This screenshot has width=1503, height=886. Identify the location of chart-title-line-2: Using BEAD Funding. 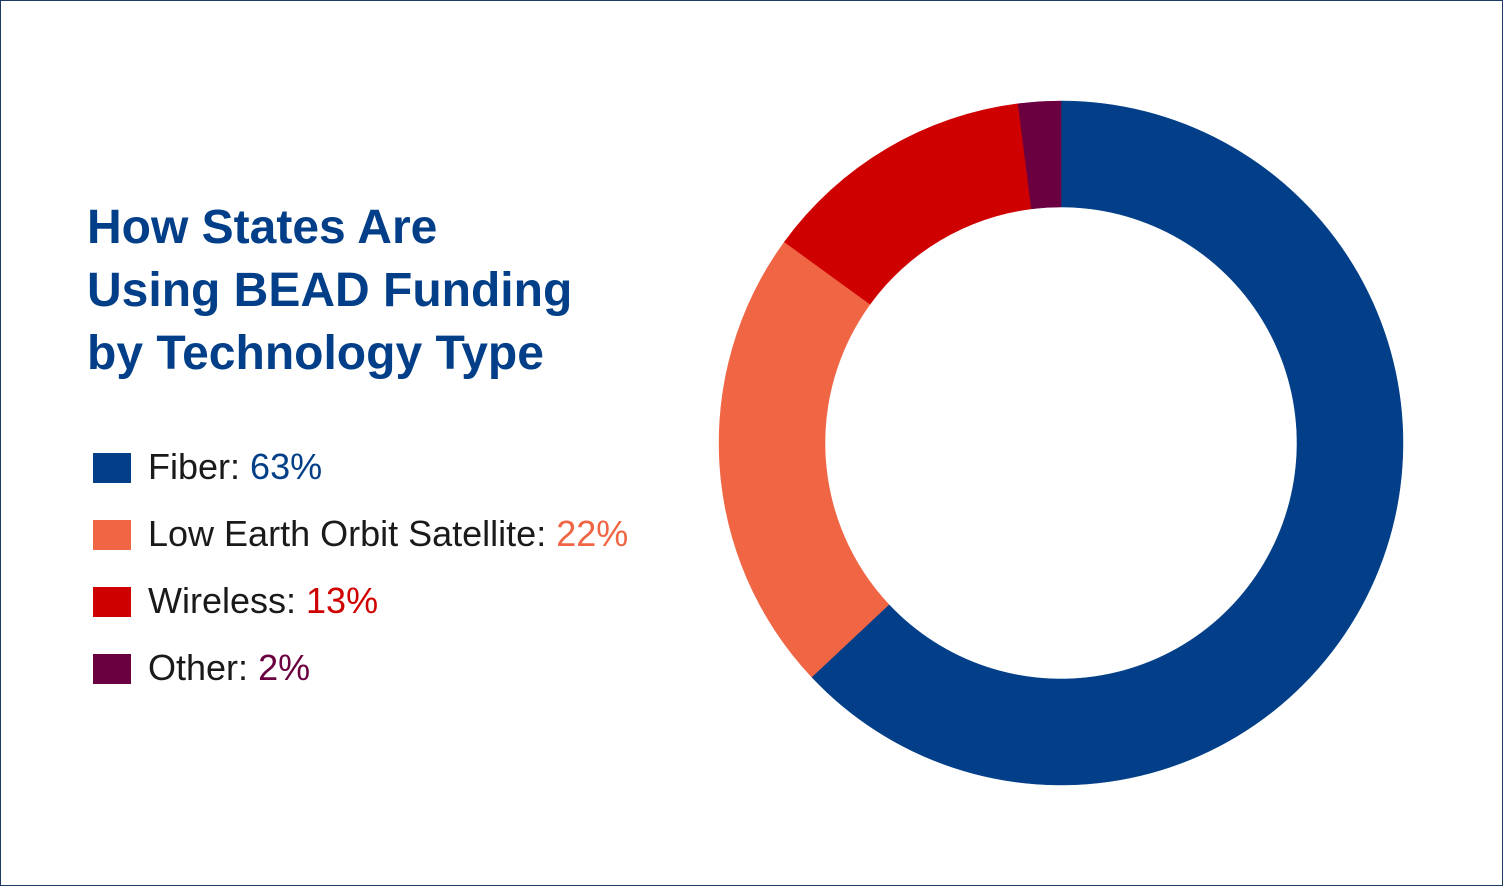
(330, 290).